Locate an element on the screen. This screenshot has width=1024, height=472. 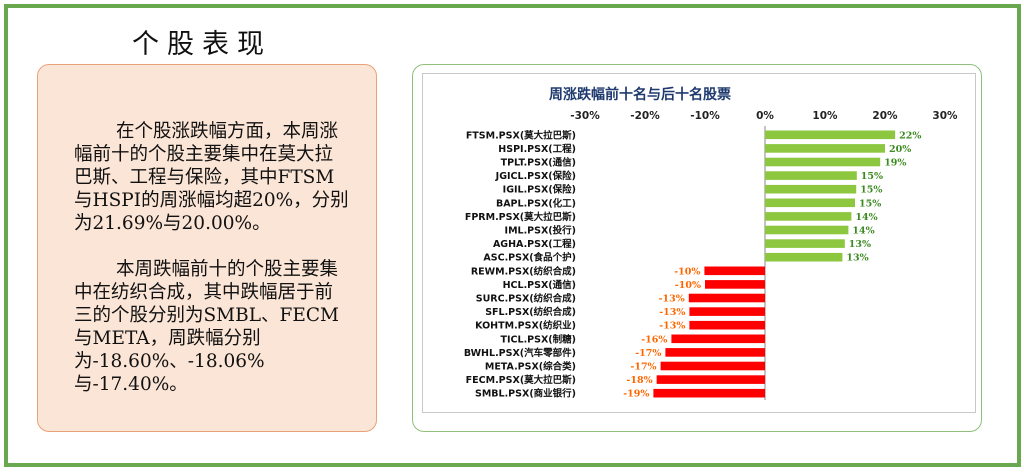
data-label: -19% is located at coordinates (636, 394).